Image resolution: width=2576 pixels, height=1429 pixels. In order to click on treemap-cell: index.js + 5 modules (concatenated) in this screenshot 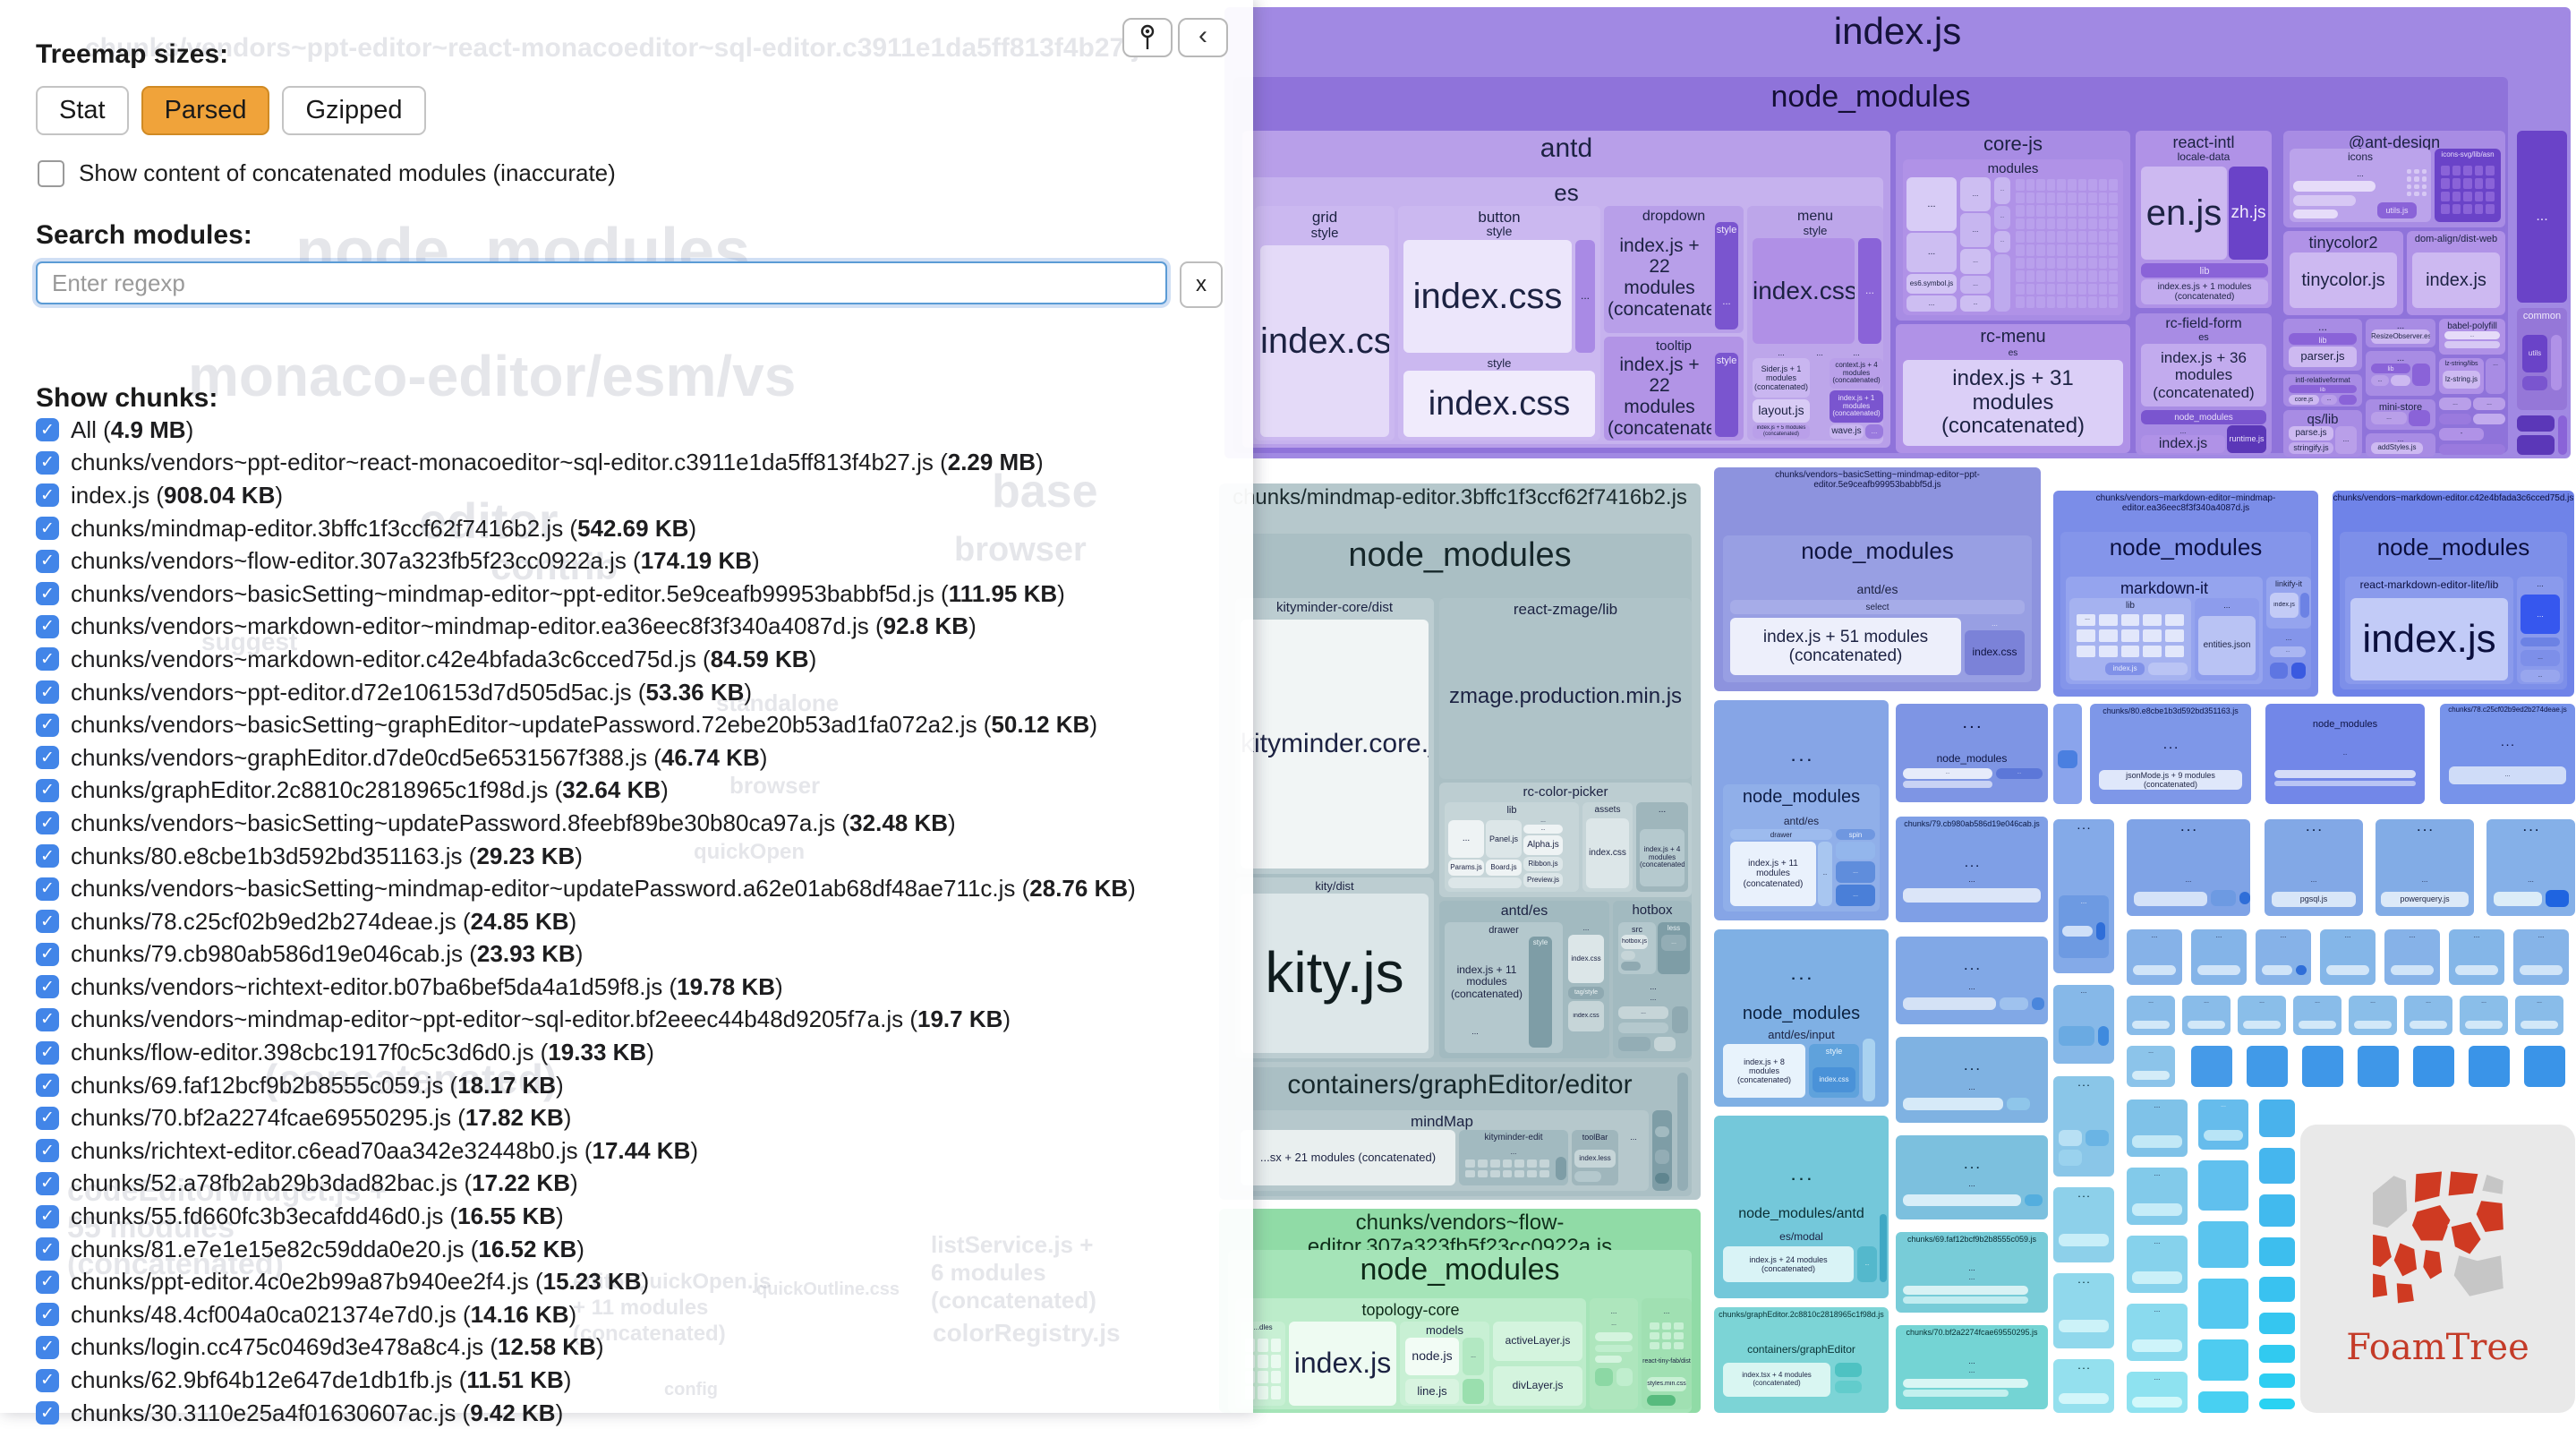, I will do `click(1781, 431)`.